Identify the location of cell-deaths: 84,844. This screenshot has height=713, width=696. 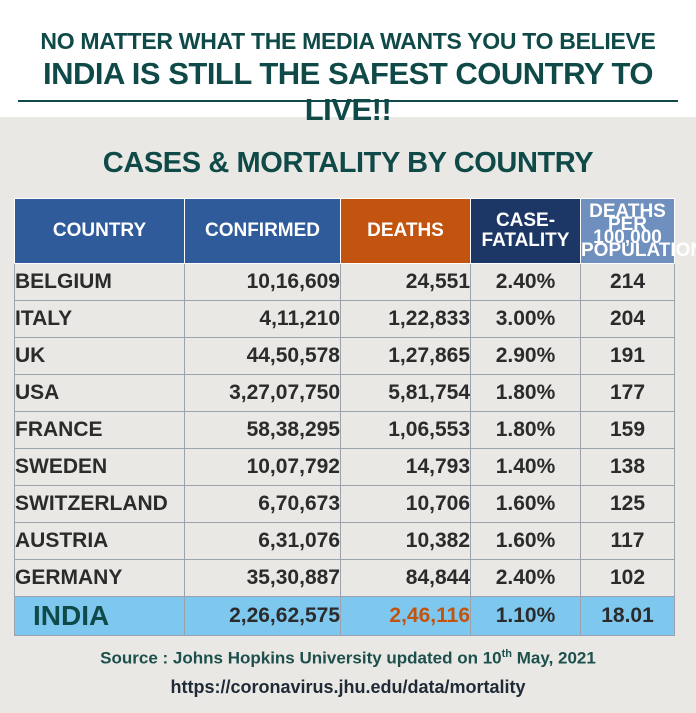
(405, 578).